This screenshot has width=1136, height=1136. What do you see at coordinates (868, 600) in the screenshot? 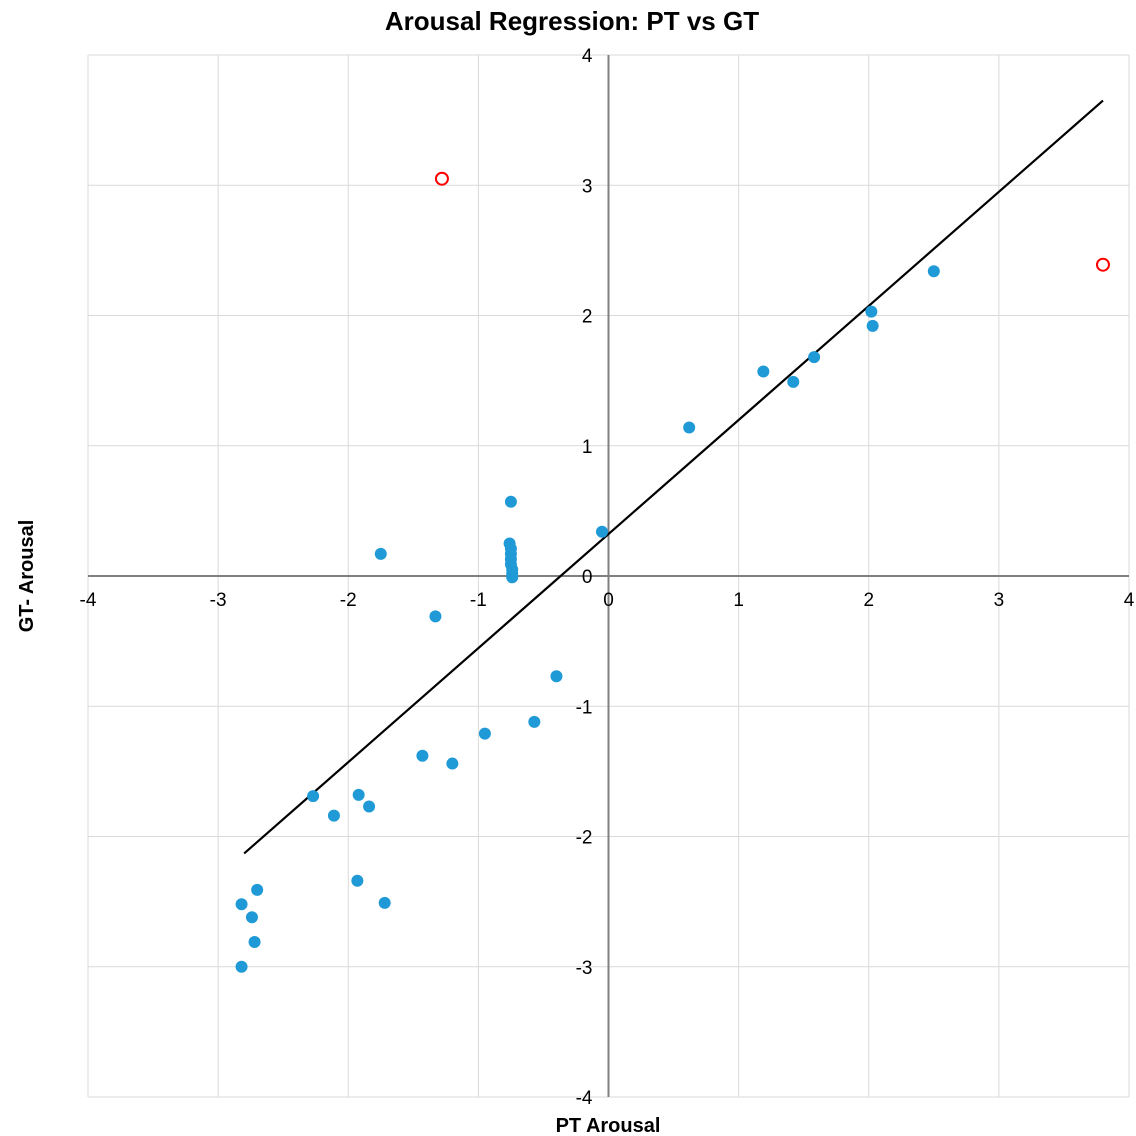
I see `x-tick-label: 2` at bounding box center [868, 600].